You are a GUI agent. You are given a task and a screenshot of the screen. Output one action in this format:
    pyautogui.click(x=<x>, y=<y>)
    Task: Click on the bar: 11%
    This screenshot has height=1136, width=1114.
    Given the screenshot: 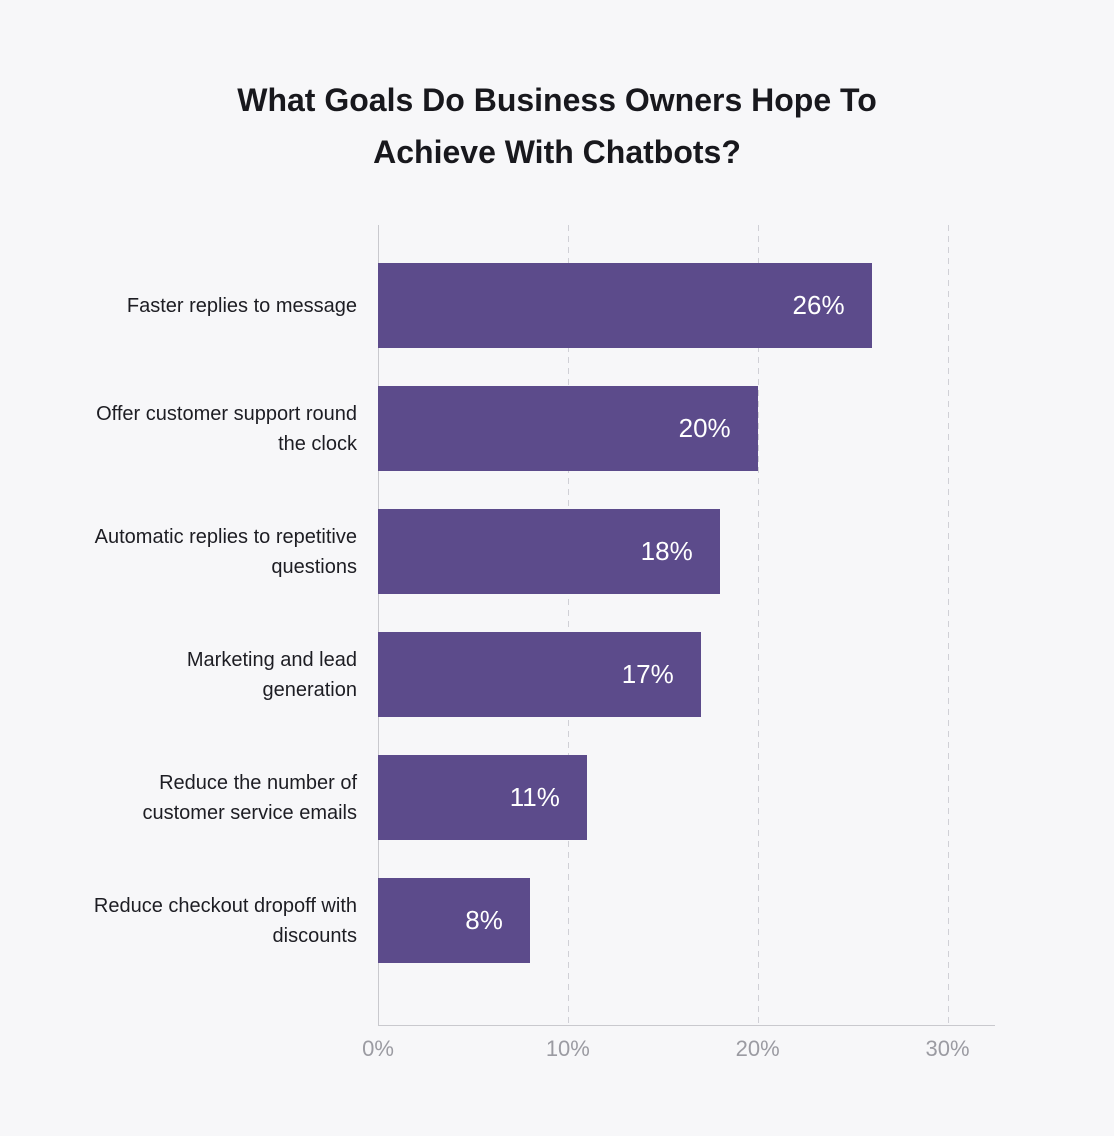 What is the action you would take?
    pyautogui.click(x=482, y=797)
    